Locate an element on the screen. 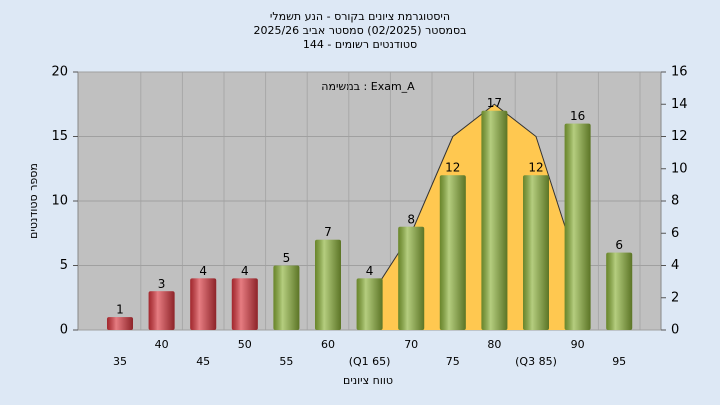 This screenshot has width=720, height=405. value-label: 5 is located at coordinates (287, 258).